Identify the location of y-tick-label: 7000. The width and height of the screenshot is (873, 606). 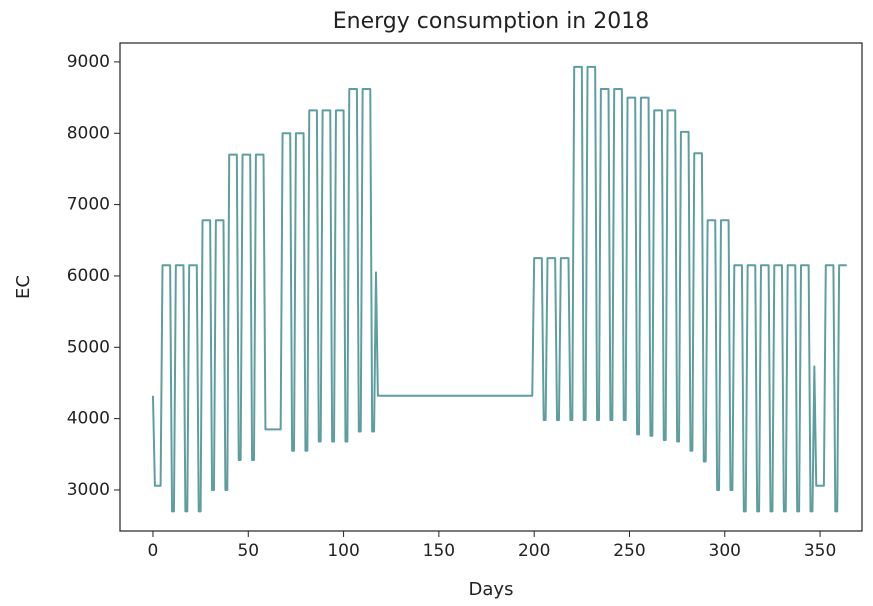
(88, 205).